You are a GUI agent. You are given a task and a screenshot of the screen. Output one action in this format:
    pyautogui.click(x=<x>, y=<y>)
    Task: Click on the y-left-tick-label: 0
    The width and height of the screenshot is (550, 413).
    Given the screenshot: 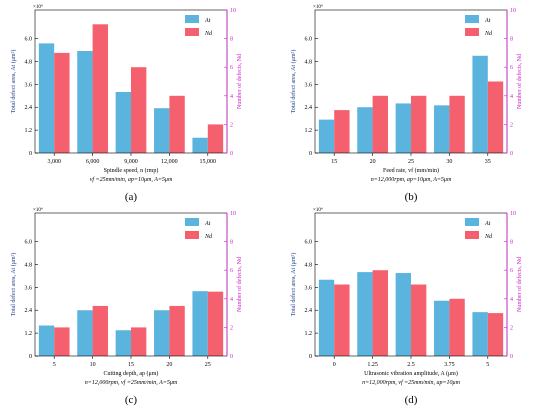 What is the action you would take?
    pyautogui.click(x=310, y=154)
    